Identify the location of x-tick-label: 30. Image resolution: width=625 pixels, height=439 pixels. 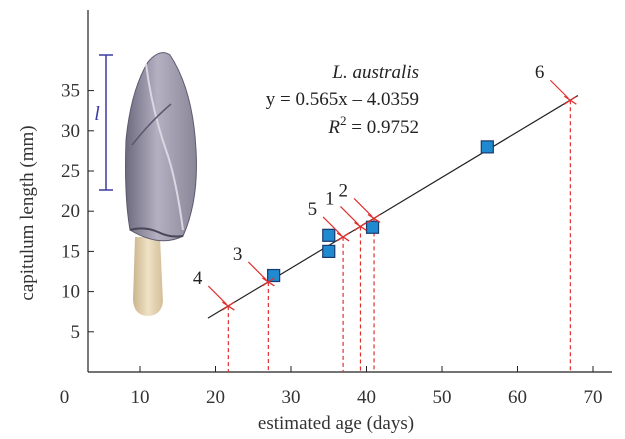
(291, 397).